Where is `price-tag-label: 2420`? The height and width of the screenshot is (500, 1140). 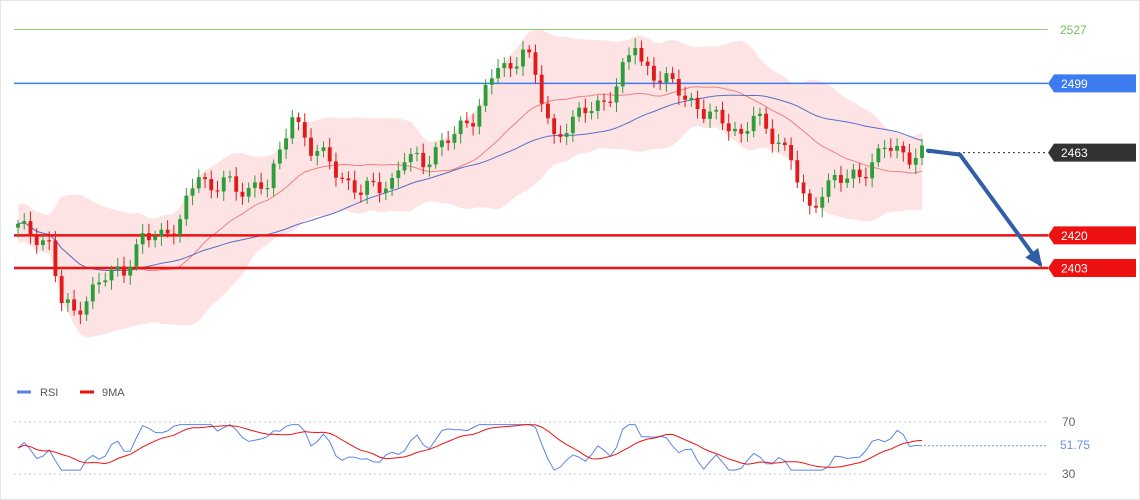 price-tag-label: 2420 is located at coordinates (1074, 236).